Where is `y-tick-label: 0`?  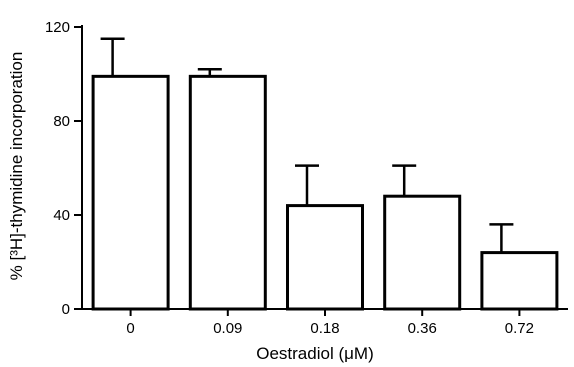 y-tick-label: 0 is located at coordinates (66, 309).